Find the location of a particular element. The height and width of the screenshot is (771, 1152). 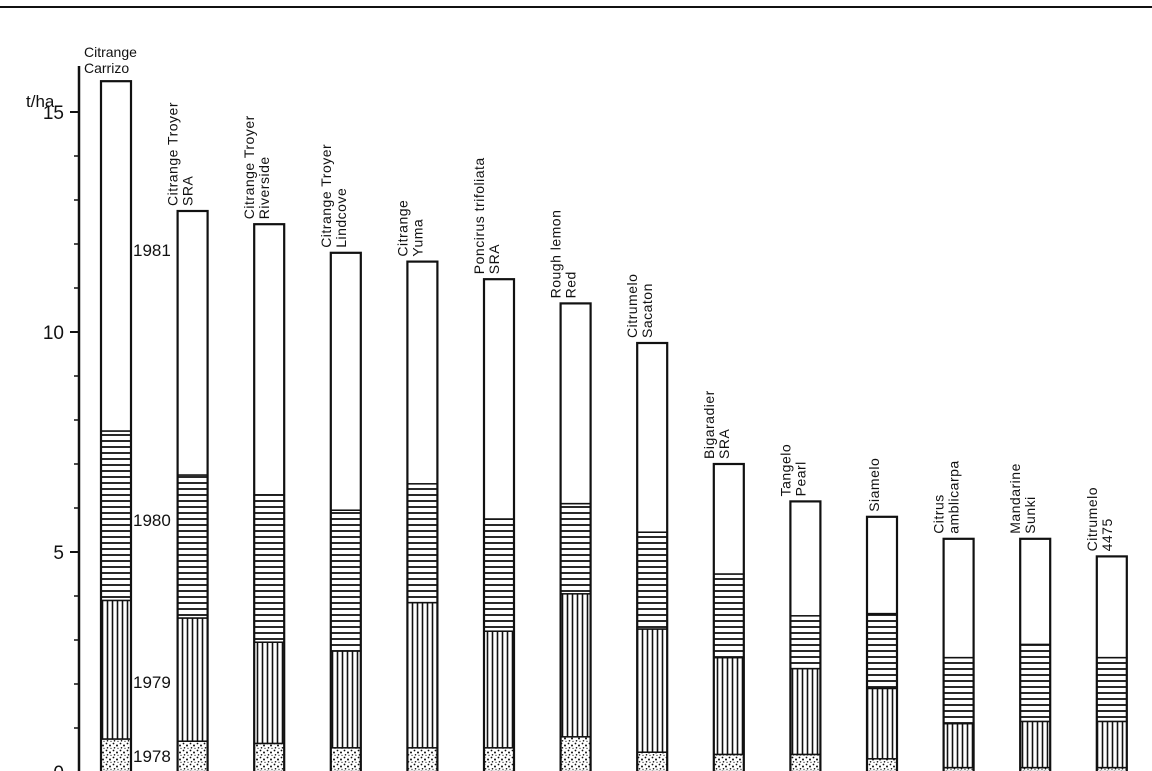

category-label: Citrusamblicarpa is located at coordinates (946, 496).